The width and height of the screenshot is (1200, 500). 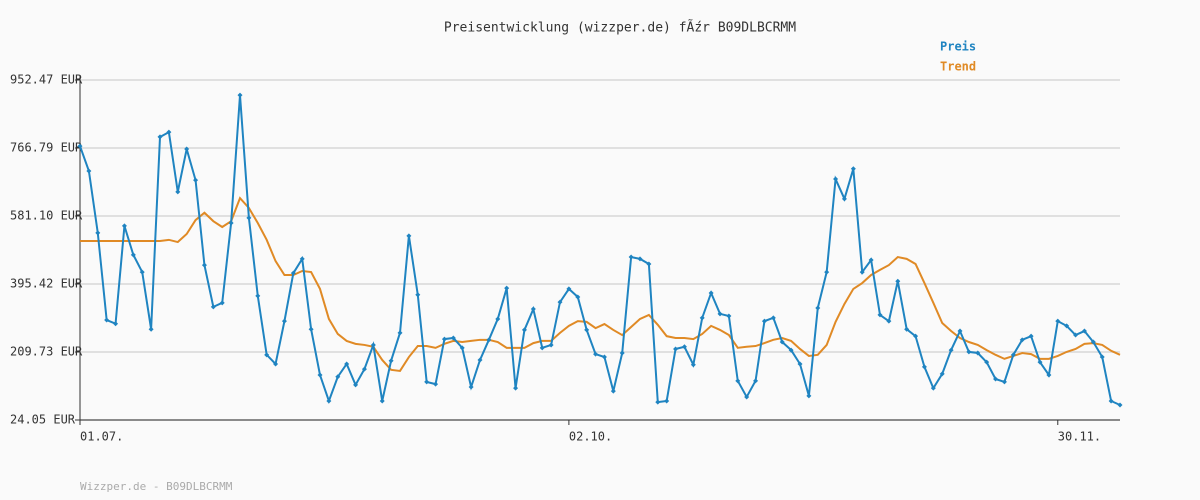 What do you see at coordinates (958, 47) in the screenshot?
I see `legend-label: Preis` at bounding box center [958, 47].